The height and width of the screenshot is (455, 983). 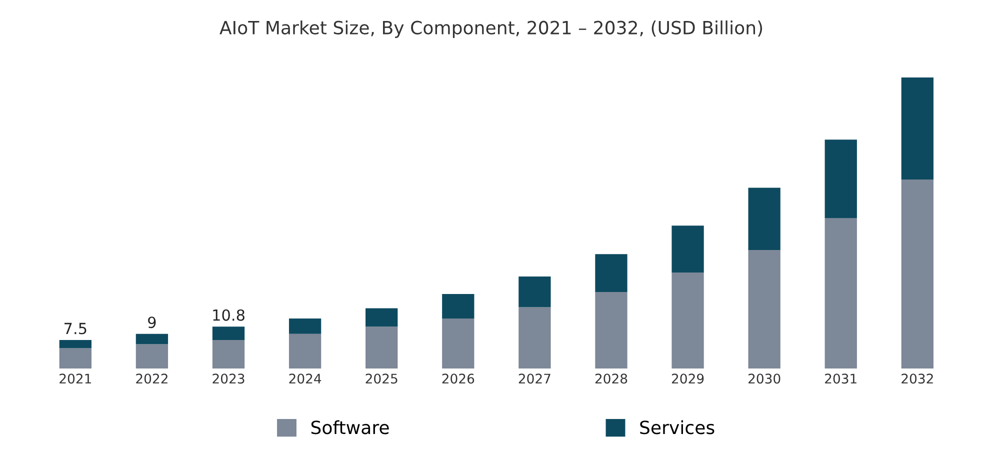 I want to click on x-tick-label: 2032, so click(x=917, y=379).